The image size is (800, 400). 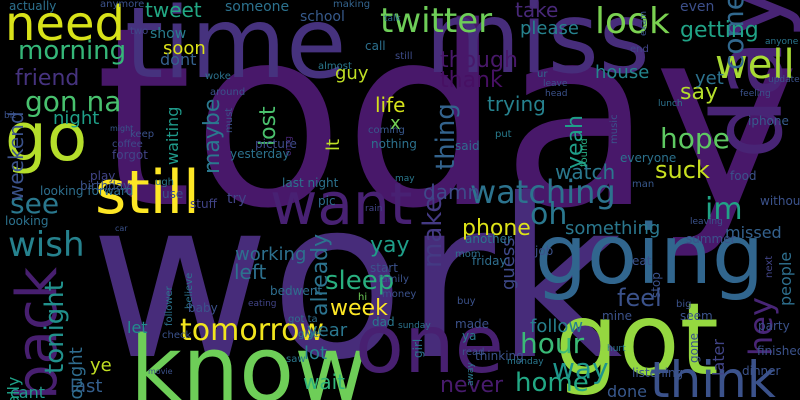 I want to click on word: thought, so click(x=76, y=373).